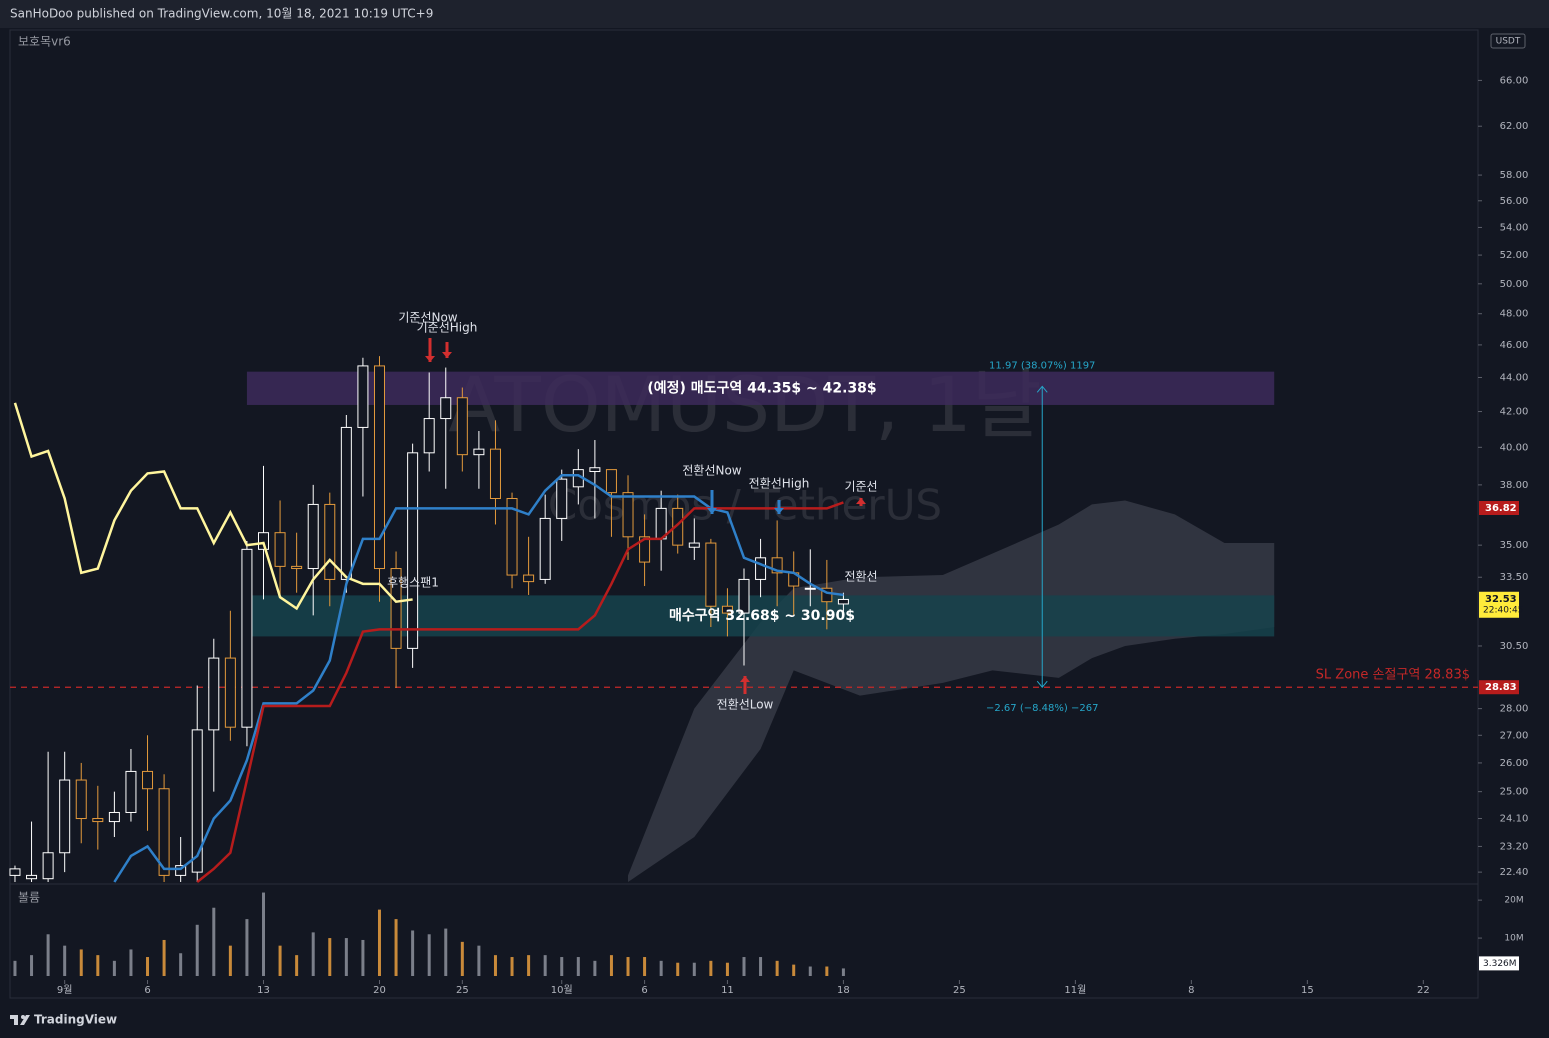 This screenshot has width=1549, height=1038. I want to click on annotation: 전환선, so click(860, 577).